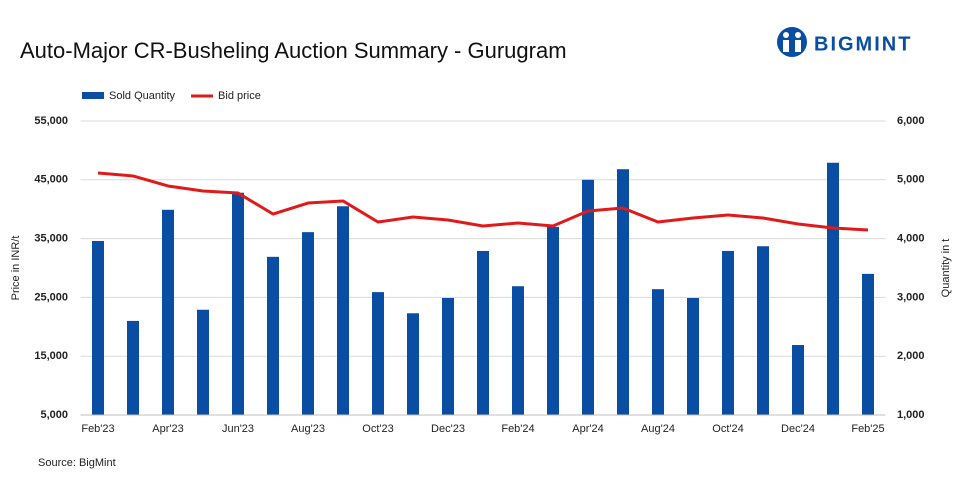  Describe the element at coordinates (239, 96) in the screenshot. I see `legend-label: Bid price` at that location.